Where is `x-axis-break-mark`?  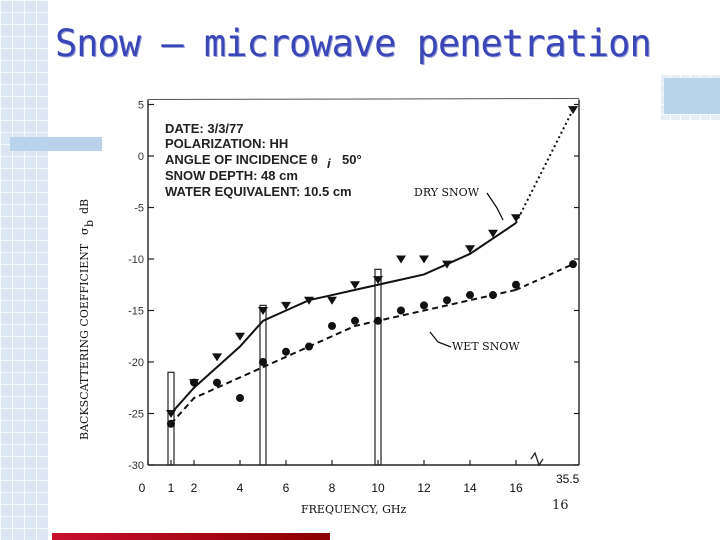
x-axis-break-mark is located at coordinates (537, 459).